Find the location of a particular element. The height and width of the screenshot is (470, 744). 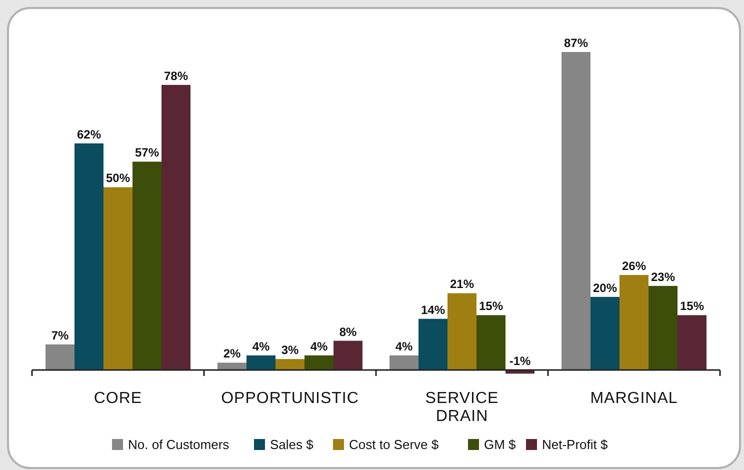

data-label: 26% is located at coordinates (634, 265).